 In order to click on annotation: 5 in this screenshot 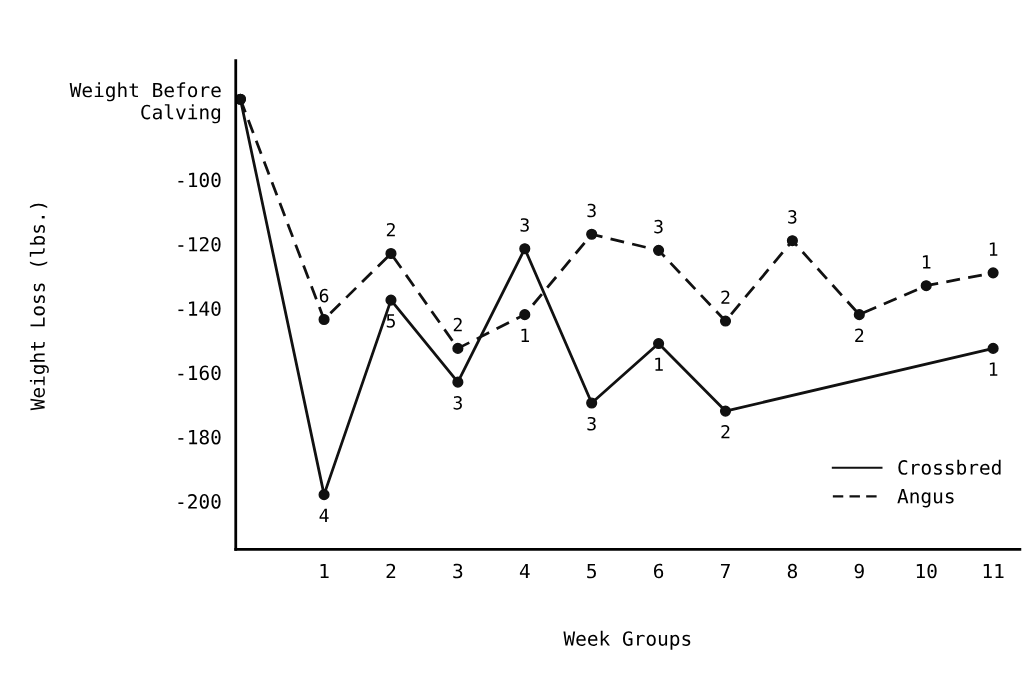, I will do `click(390, 321)`.